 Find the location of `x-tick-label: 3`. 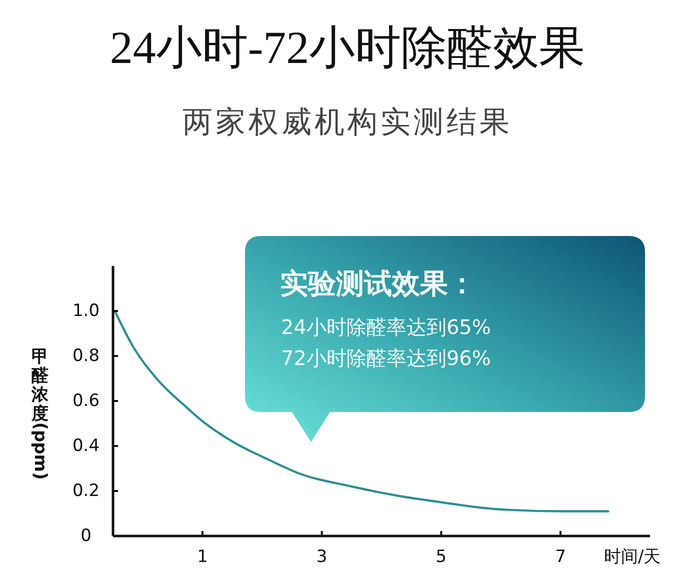

x-tick-label: 3 is located at coordinates (322, 557).